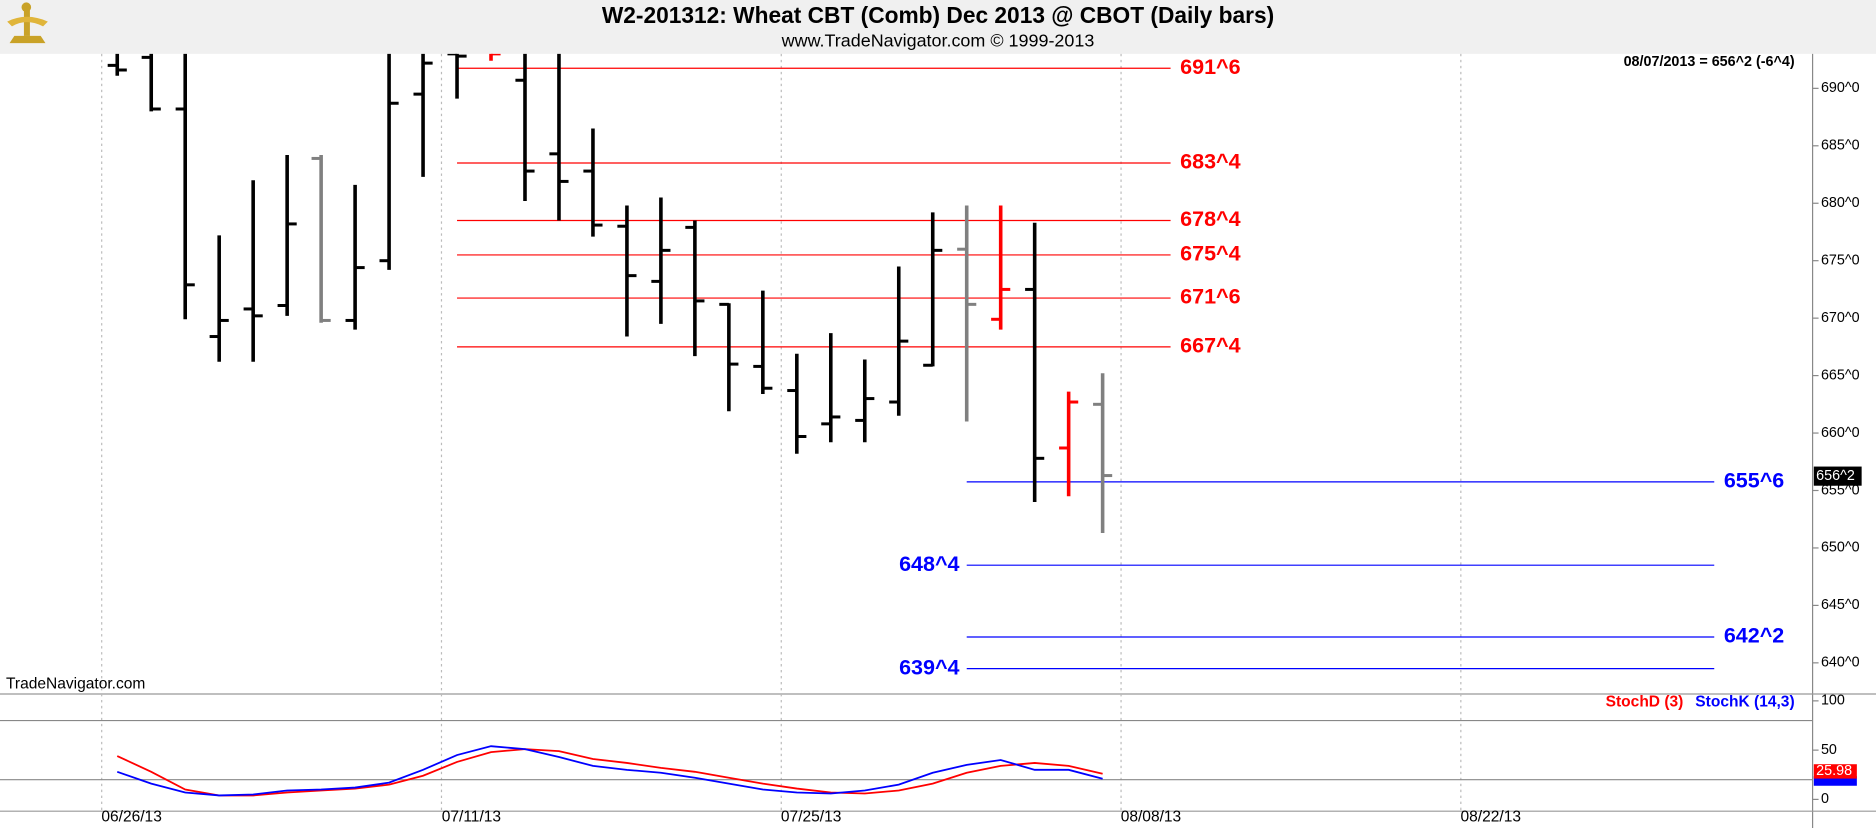 The image size is (1876, 828). What do you see at coordinates (1833, 701) in the screenshot?
I see `y-tick-label: 100` at bounding box center [1833, 701].